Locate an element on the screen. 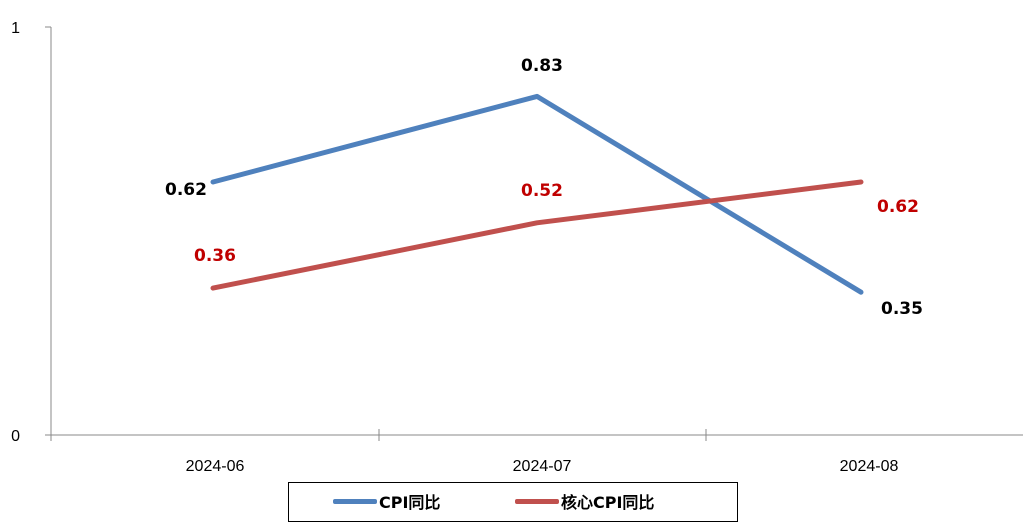 This screenshot has width=1023, height=522. data-label-cpi-0: 0.62 is located at coordinates (186, 190).